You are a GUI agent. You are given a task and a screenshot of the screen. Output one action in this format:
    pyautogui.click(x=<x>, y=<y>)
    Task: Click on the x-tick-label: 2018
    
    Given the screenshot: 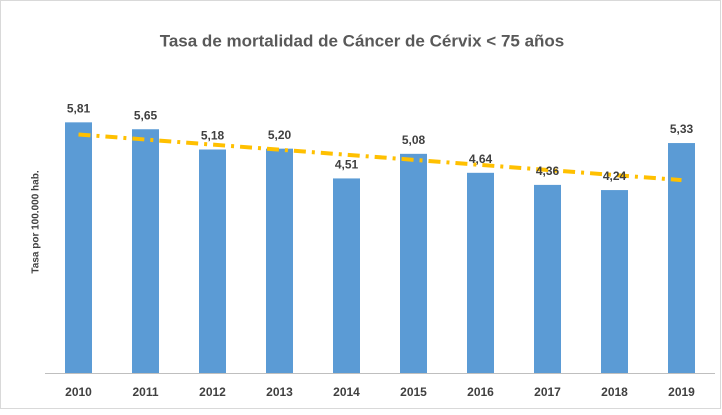 What is the action you would take?
    pyautogui.click(x=614, y=392)
    